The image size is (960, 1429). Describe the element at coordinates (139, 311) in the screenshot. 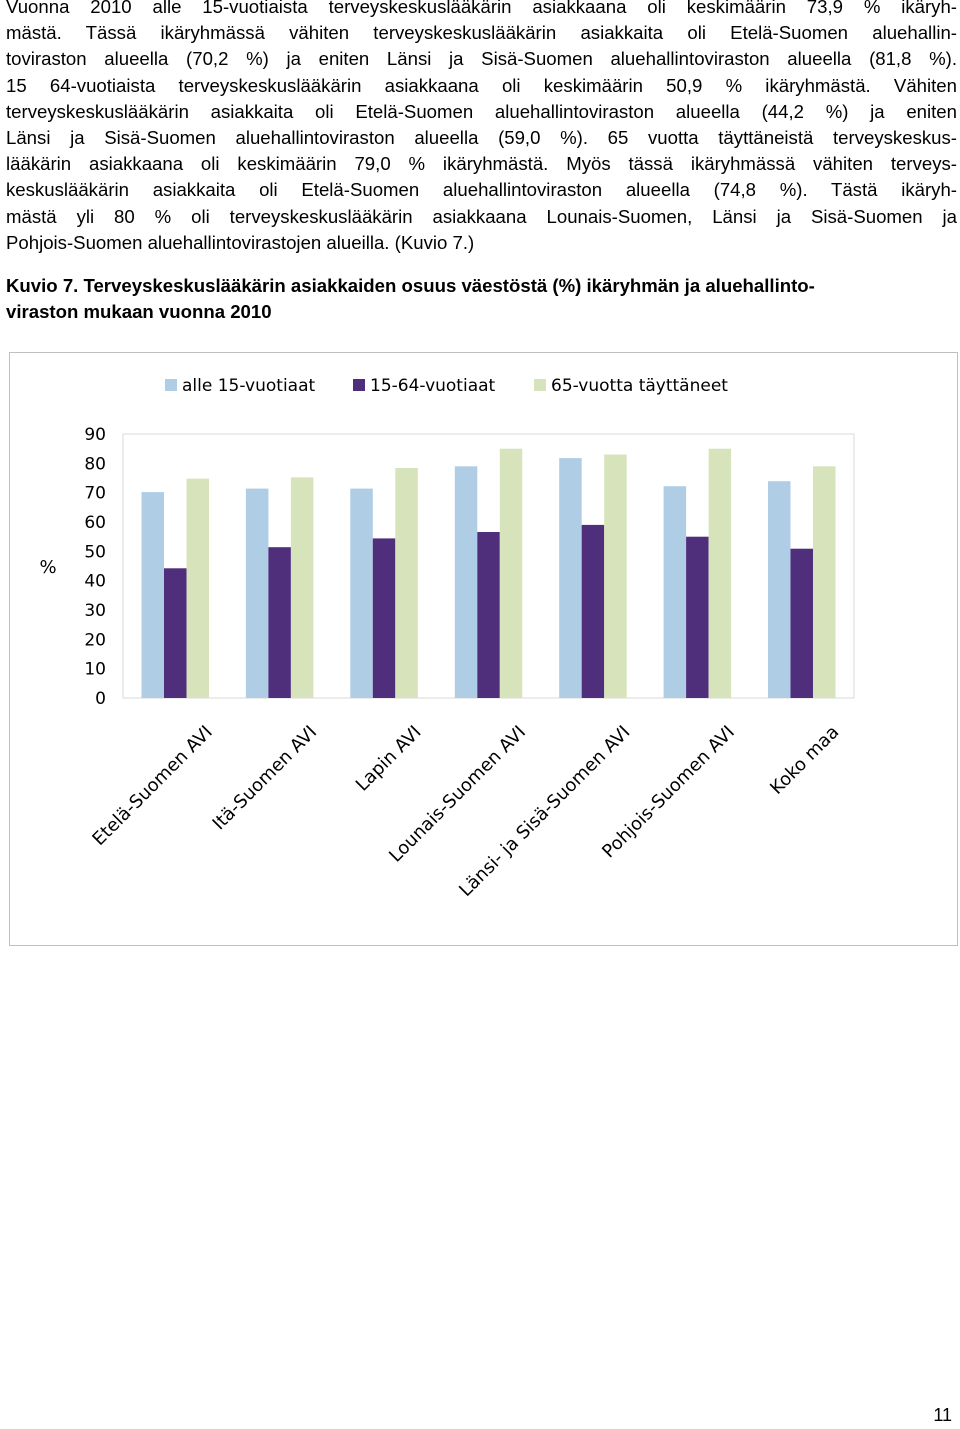

I see `caption-line: viraston mukaan vuonna 2010` at that location.